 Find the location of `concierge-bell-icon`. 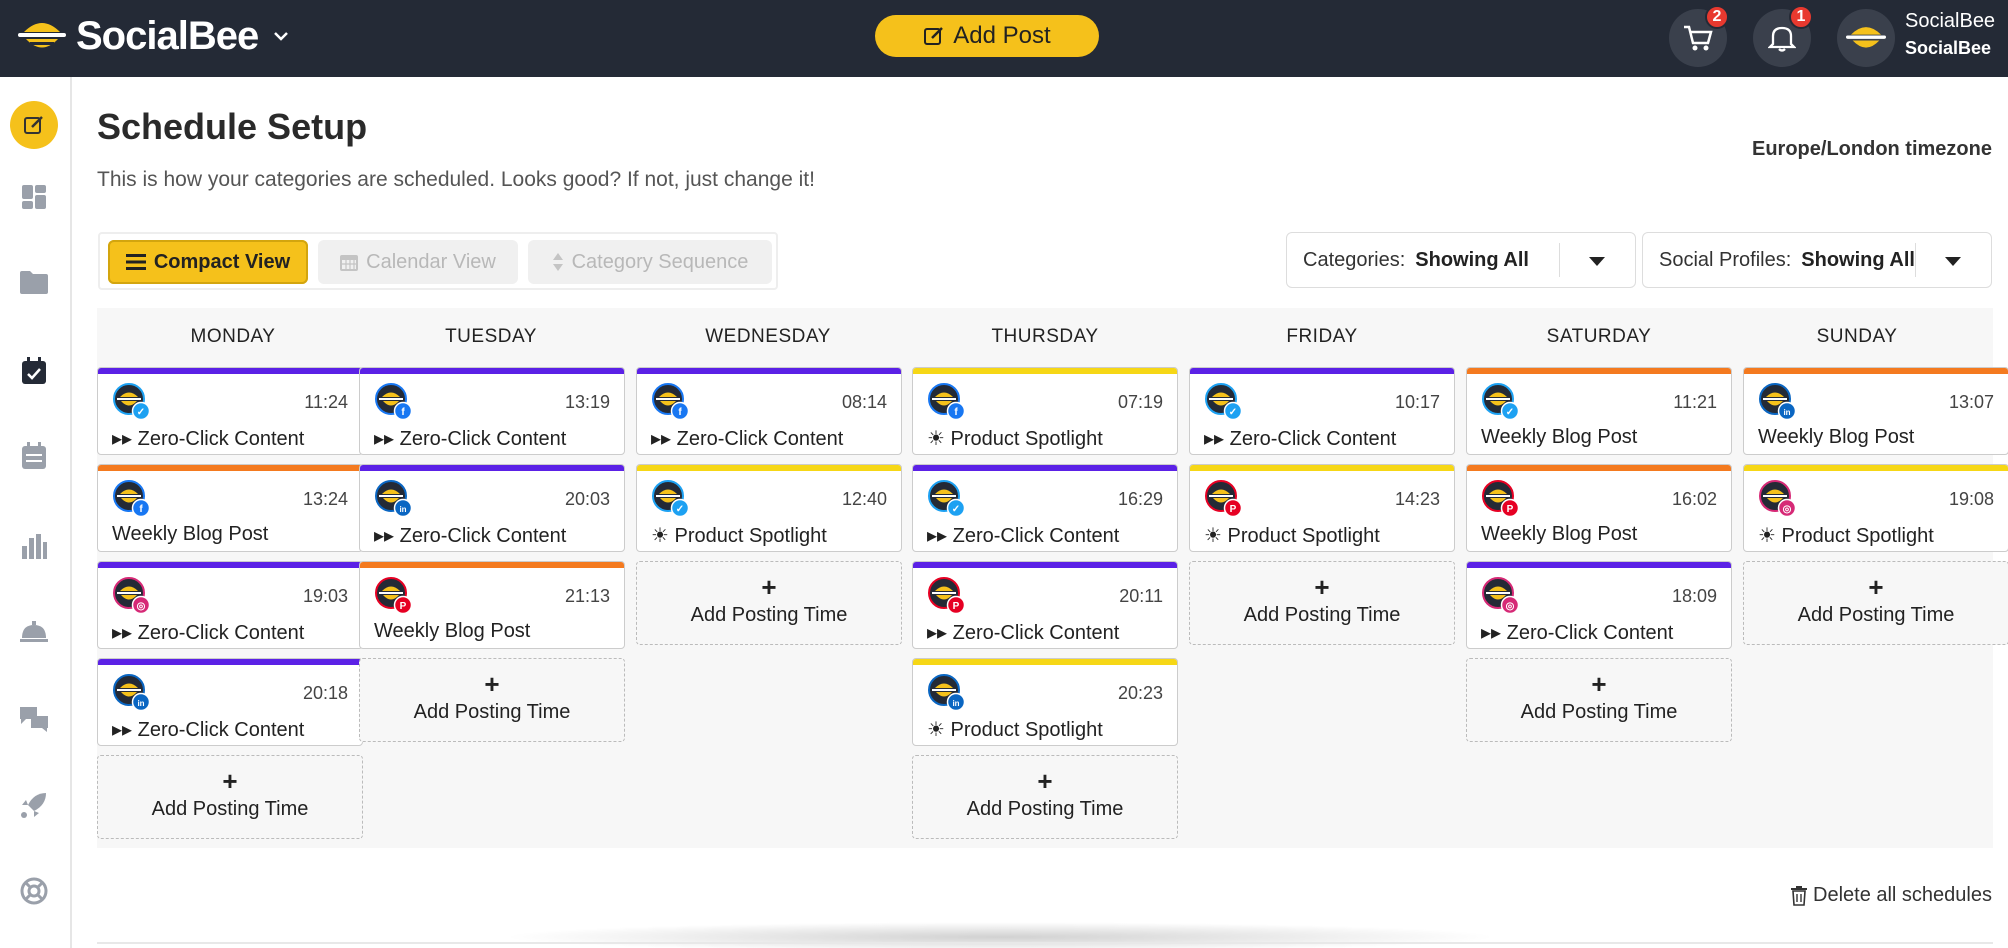

concierge-bell-icon is located at coordinates (34, 631).